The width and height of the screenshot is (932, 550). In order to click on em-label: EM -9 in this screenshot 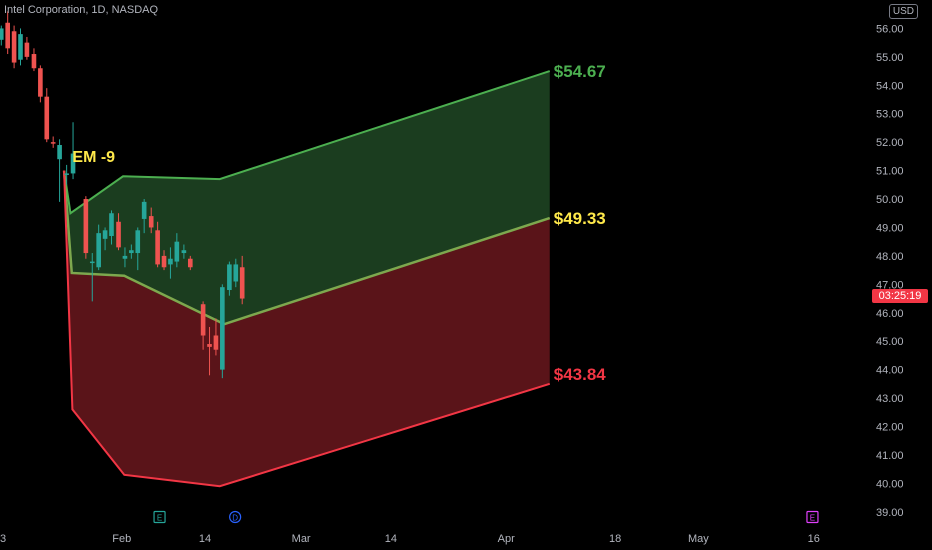, I will do `click(93, 157)`.